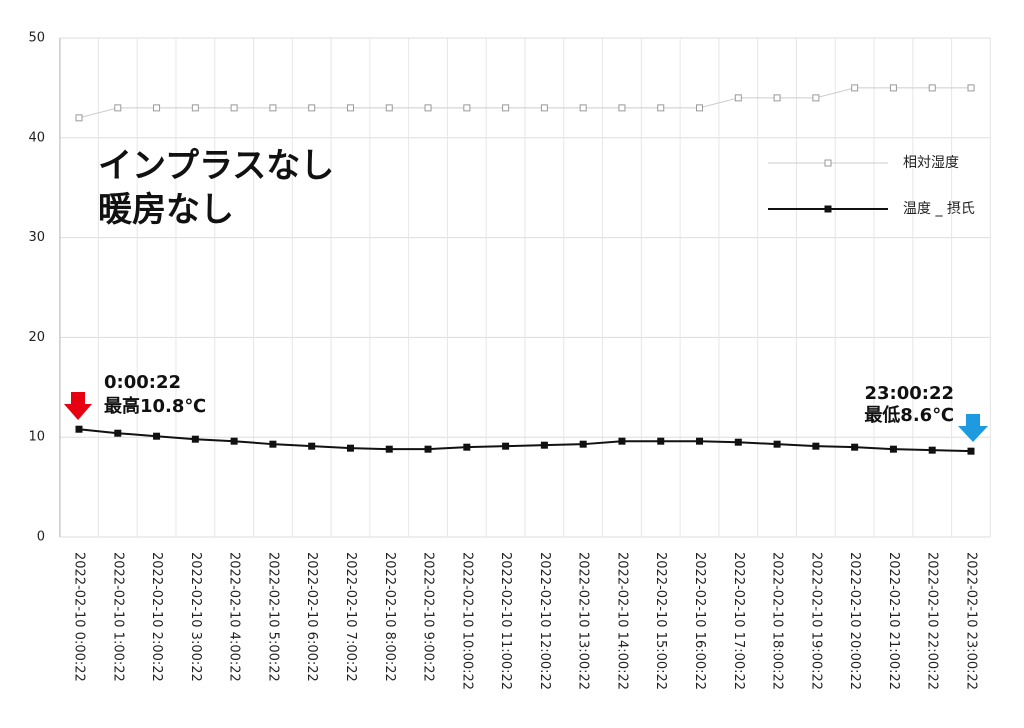  I want to click on x-tick-label: 2022-02-10 3:00:22, so click(195, 617).